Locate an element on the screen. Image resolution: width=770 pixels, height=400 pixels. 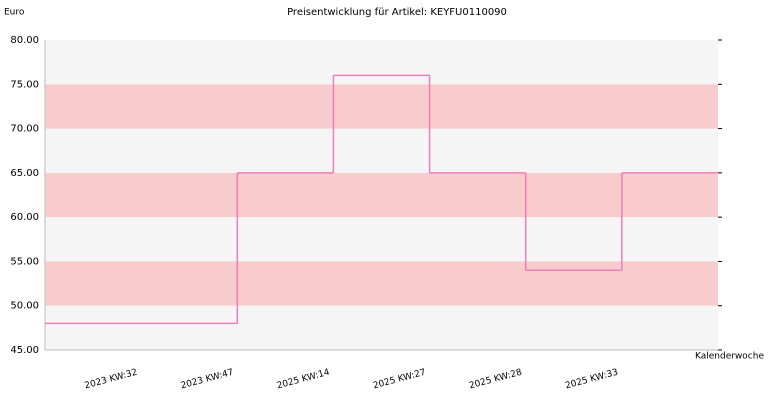
x-tick-label: 2025 KW:28 is located at coordinates (495, 380).